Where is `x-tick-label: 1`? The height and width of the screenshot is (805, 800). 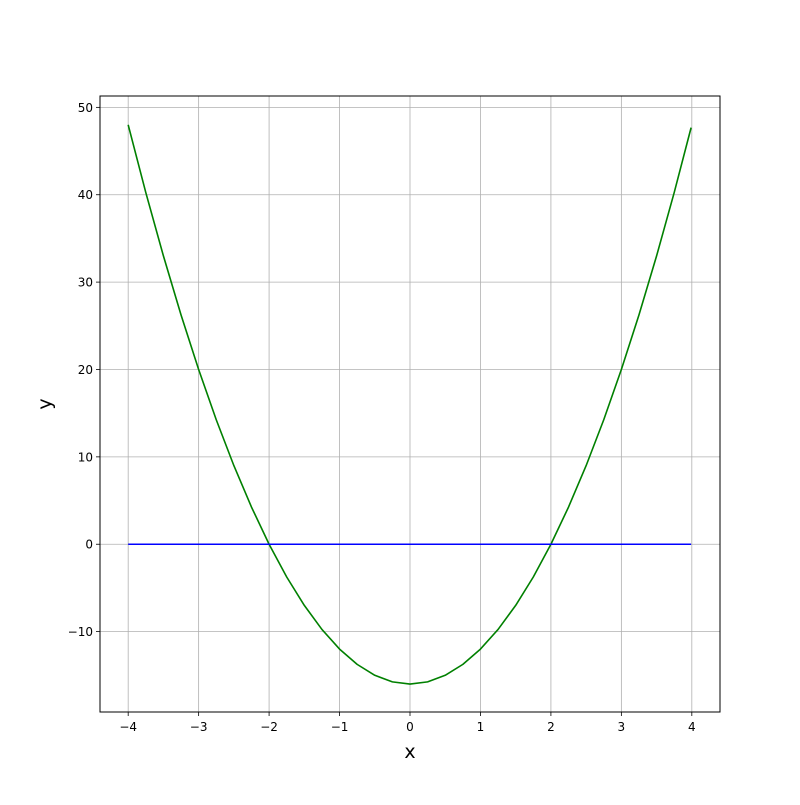 x-tick-label: 1 is located at coordinates (481, 727).